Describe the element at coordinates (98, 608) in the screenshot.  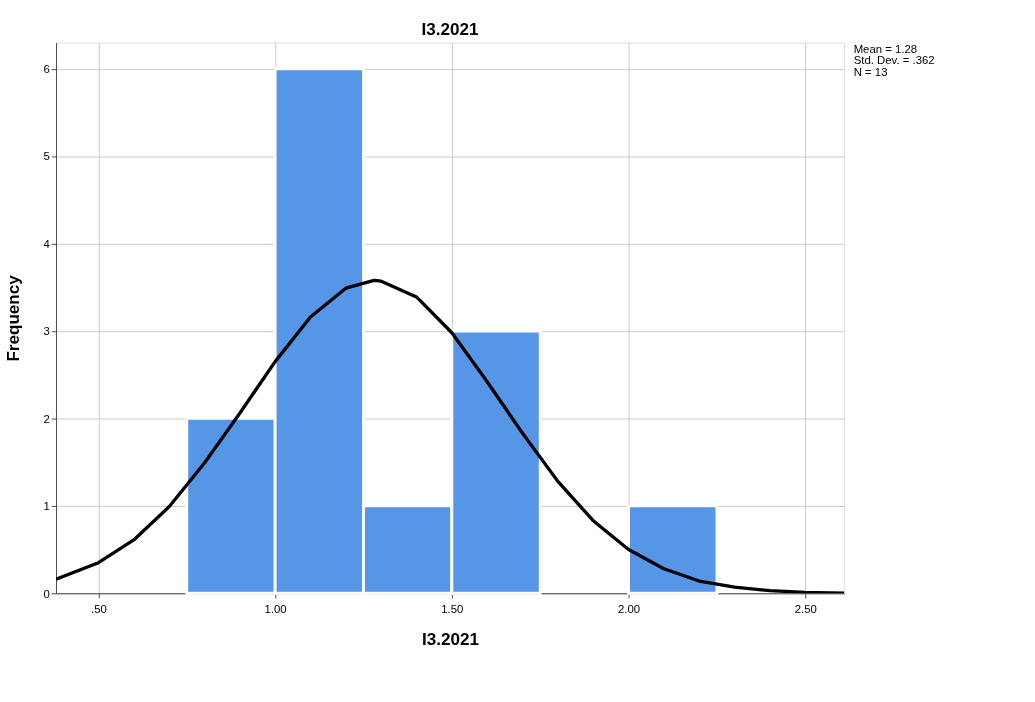
I see `x-tick-label: .50` at that location.